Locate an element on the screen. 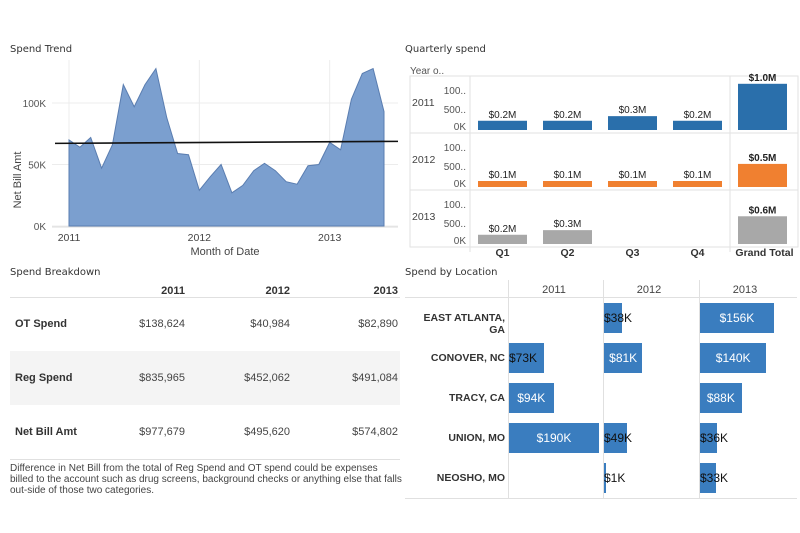 The height and width of the screenshot is (533, 800). location-bar-label: $140K is located at coordinates (733, 358).